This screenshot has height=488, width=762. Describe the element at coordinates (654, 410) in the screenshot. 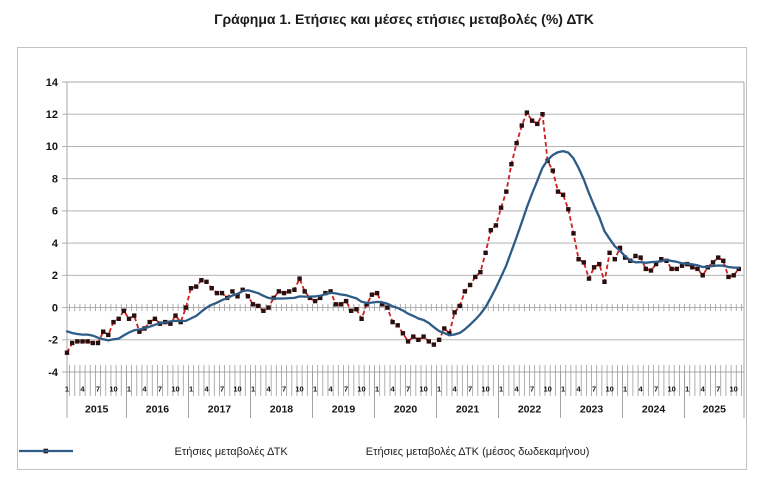

I see `svg-text: 2024` at that location.